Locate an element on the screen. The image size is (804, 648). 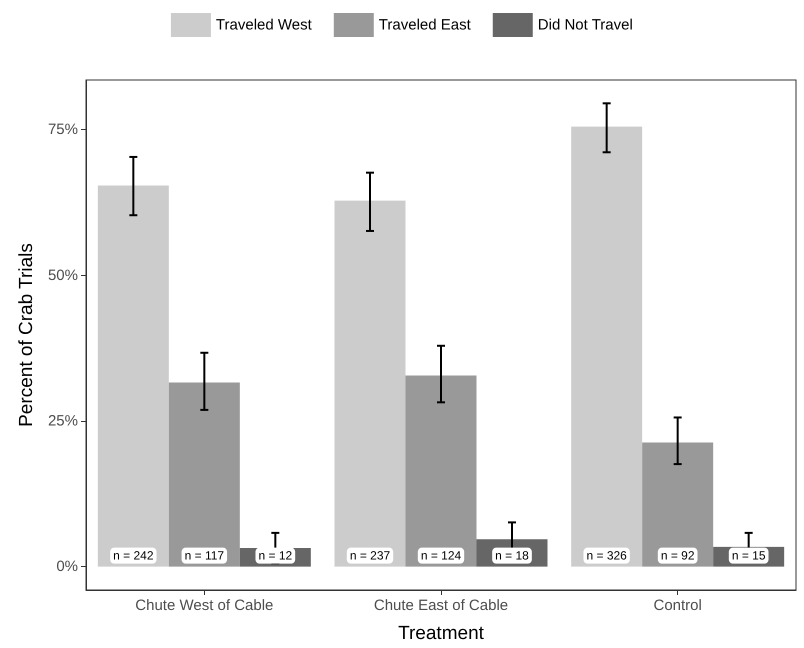
x-tick-label: Control is located at coordinates (677, 605).